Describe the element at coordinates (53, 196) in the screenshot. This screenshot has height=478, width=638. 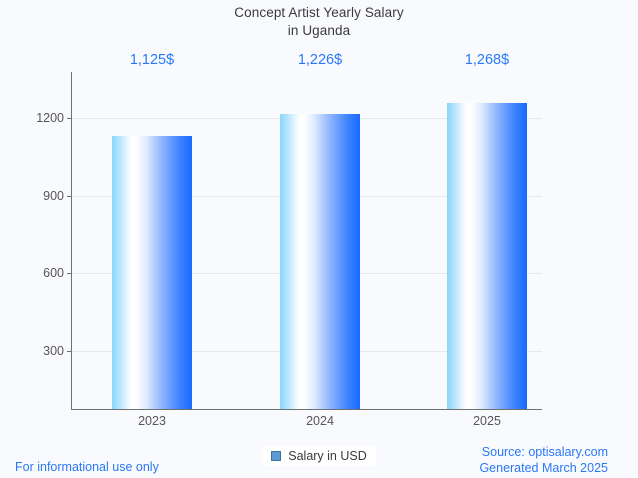
I see `y-axis-tick-label: 900` at that location.